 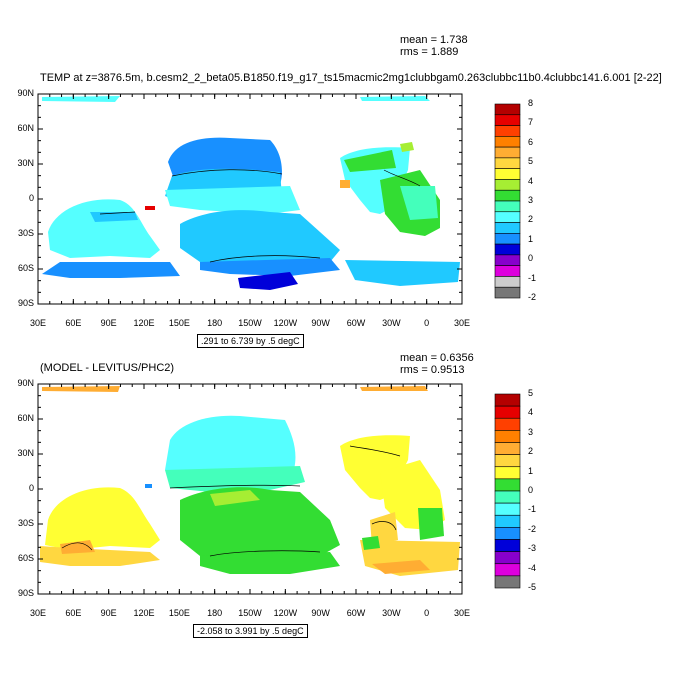 I want to click on panel1-rms: rms = 1.889, so click(x=429, y=52).